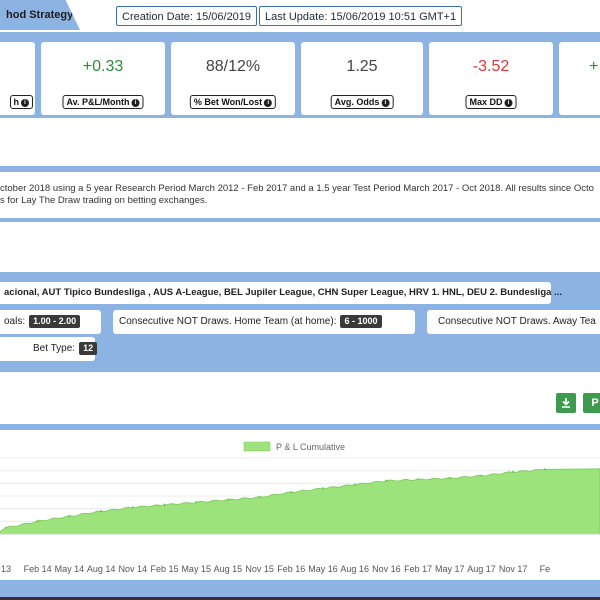 The height and width of the screenshot is (600, 600). What do you see at coordinates (300, 398) in the screenshot?
I see `actions-panel` at bounding box center [300, 398].